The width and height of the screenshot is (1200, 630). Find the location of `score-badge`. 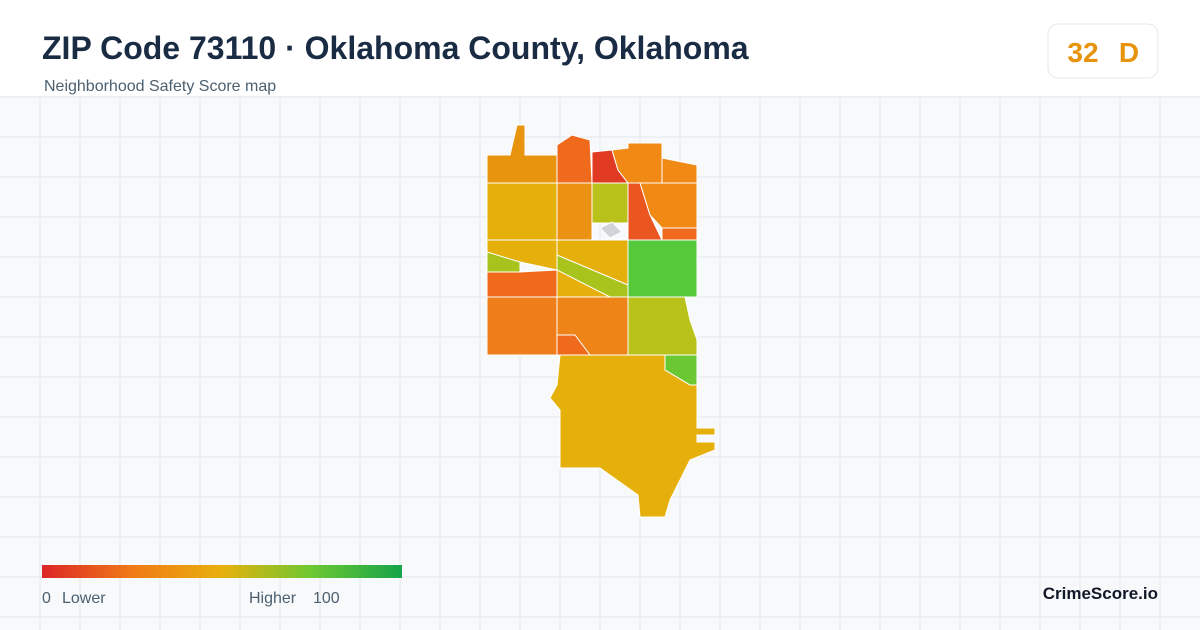

score-badge is located at coordinates (1103, 51).